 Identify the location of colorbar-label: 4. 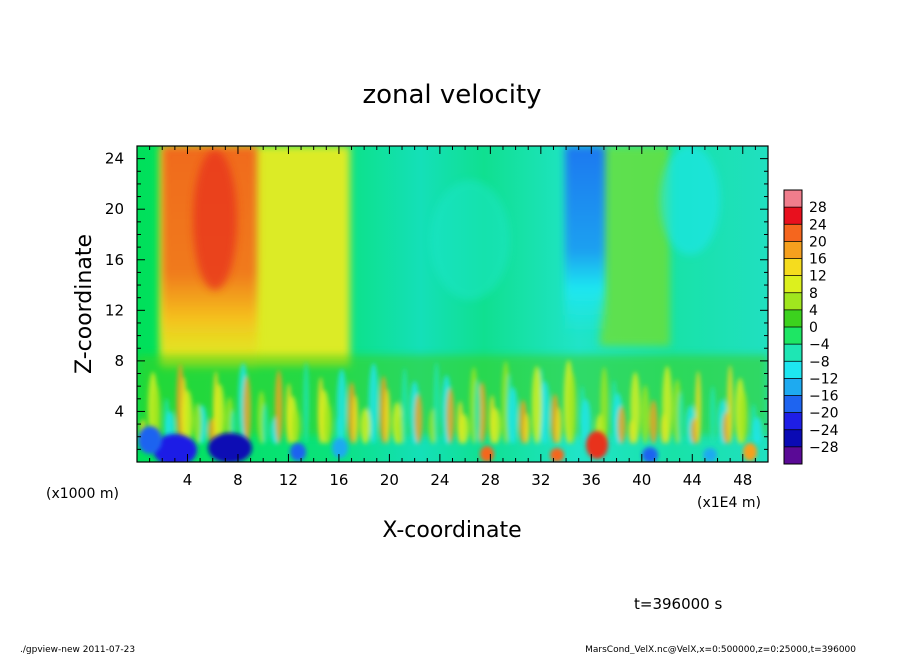
(813, 311).